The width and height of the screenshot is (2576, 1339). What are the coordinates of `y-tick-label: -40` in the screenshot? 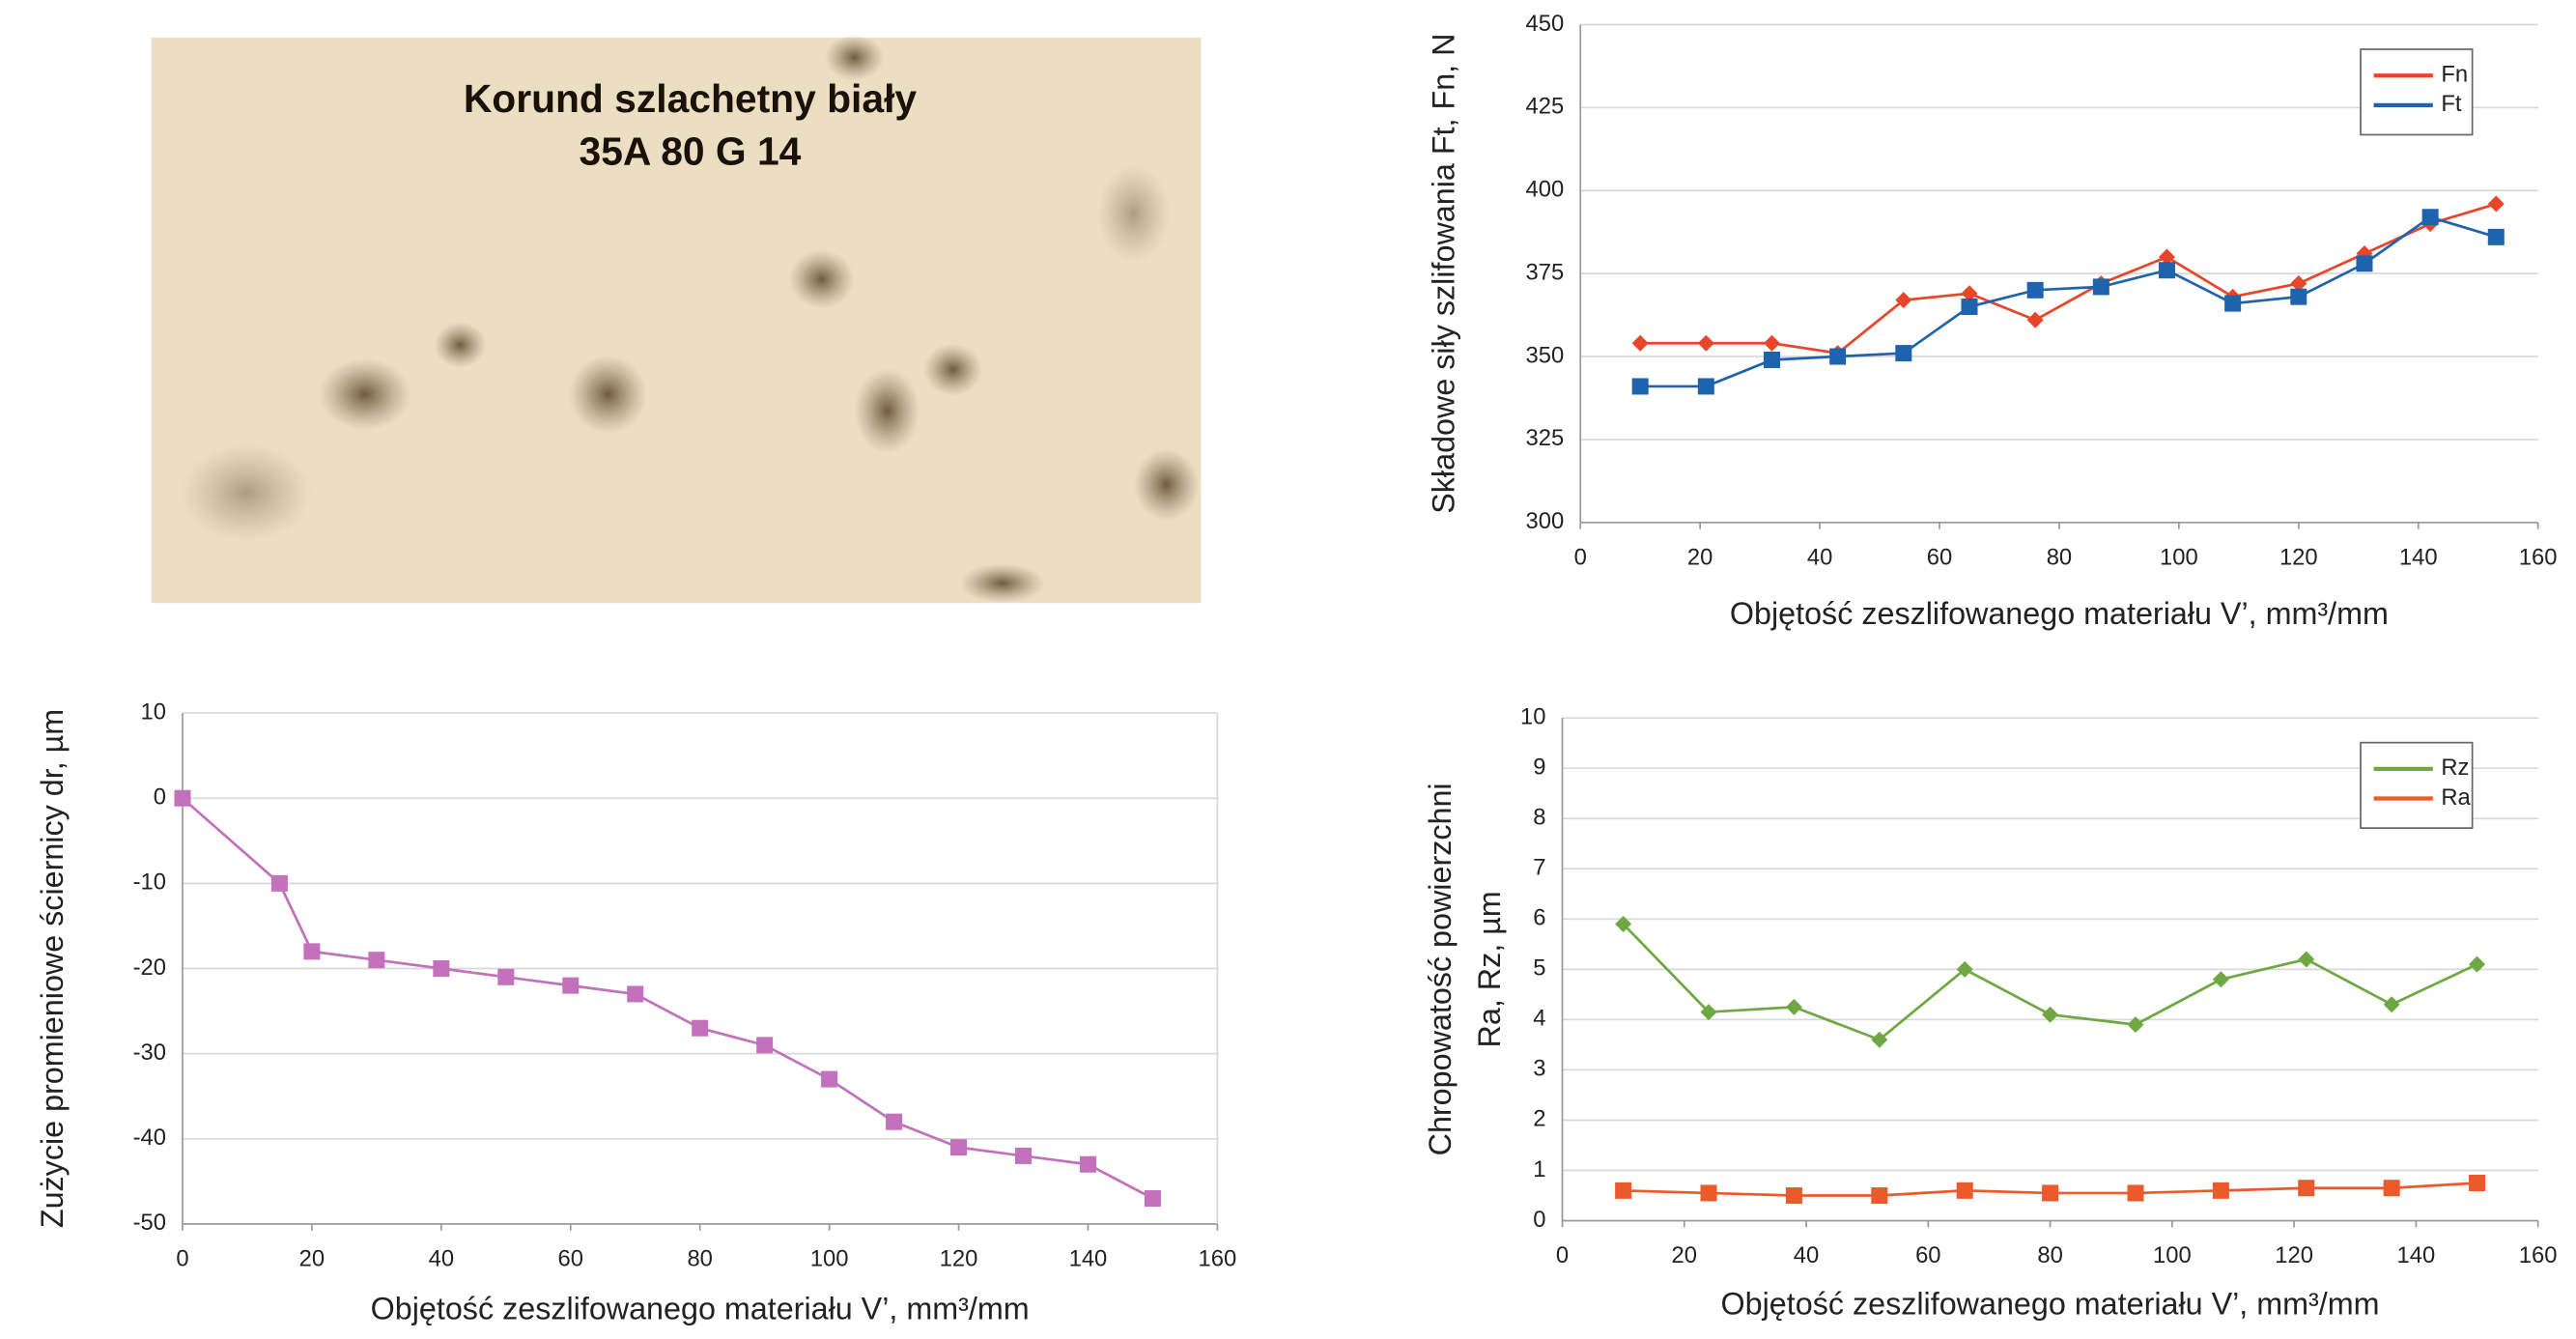 It's located at (149, 1138).